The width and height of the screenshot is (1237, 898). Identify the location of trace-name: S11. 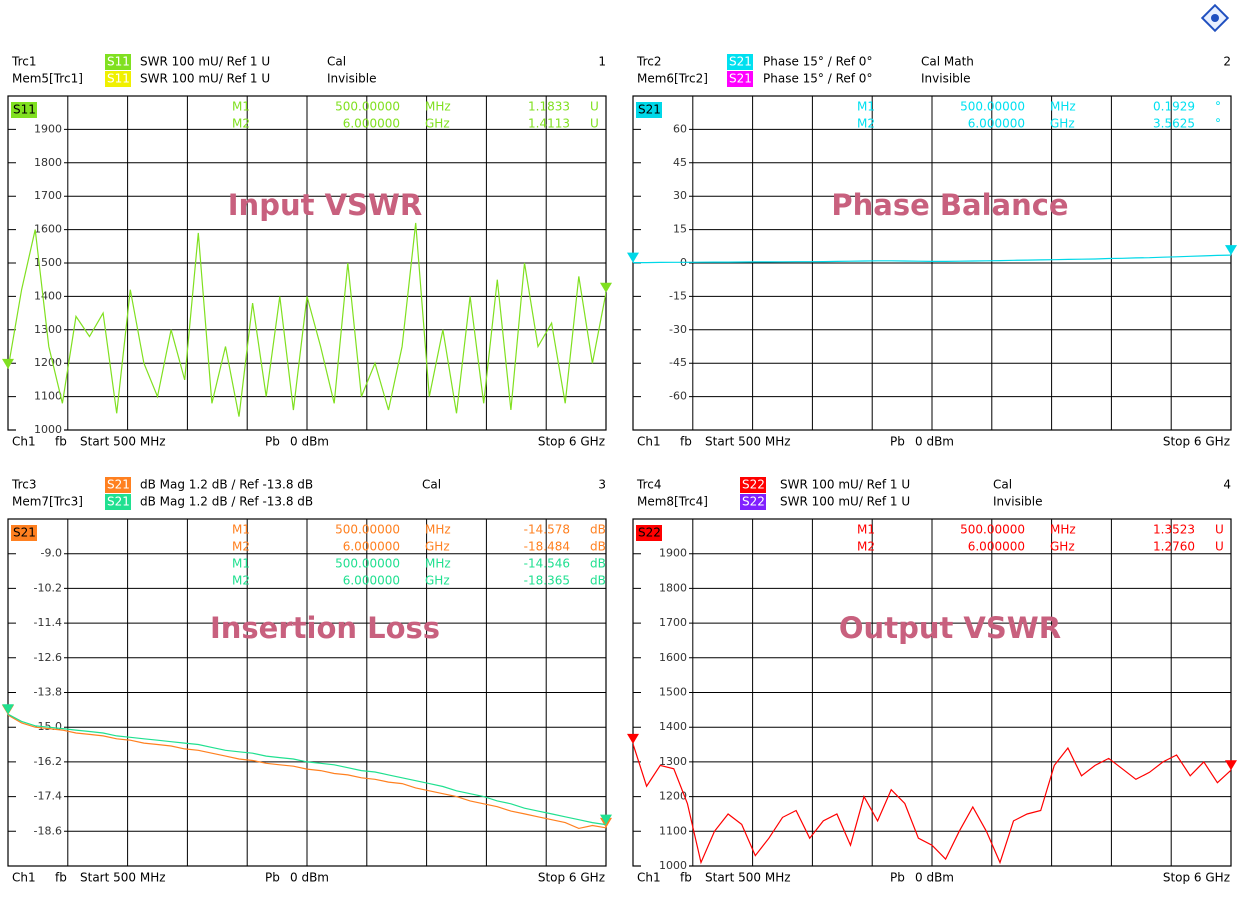
(24, 110).